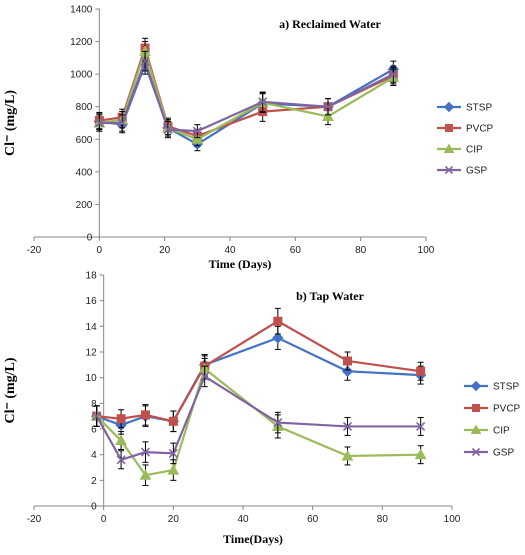 The height and width of the screenshot is (555, 525). Describe the element at coordinates (240, 264) in the screenshot. I see `x-axis-title: Time (Days)` at that location.